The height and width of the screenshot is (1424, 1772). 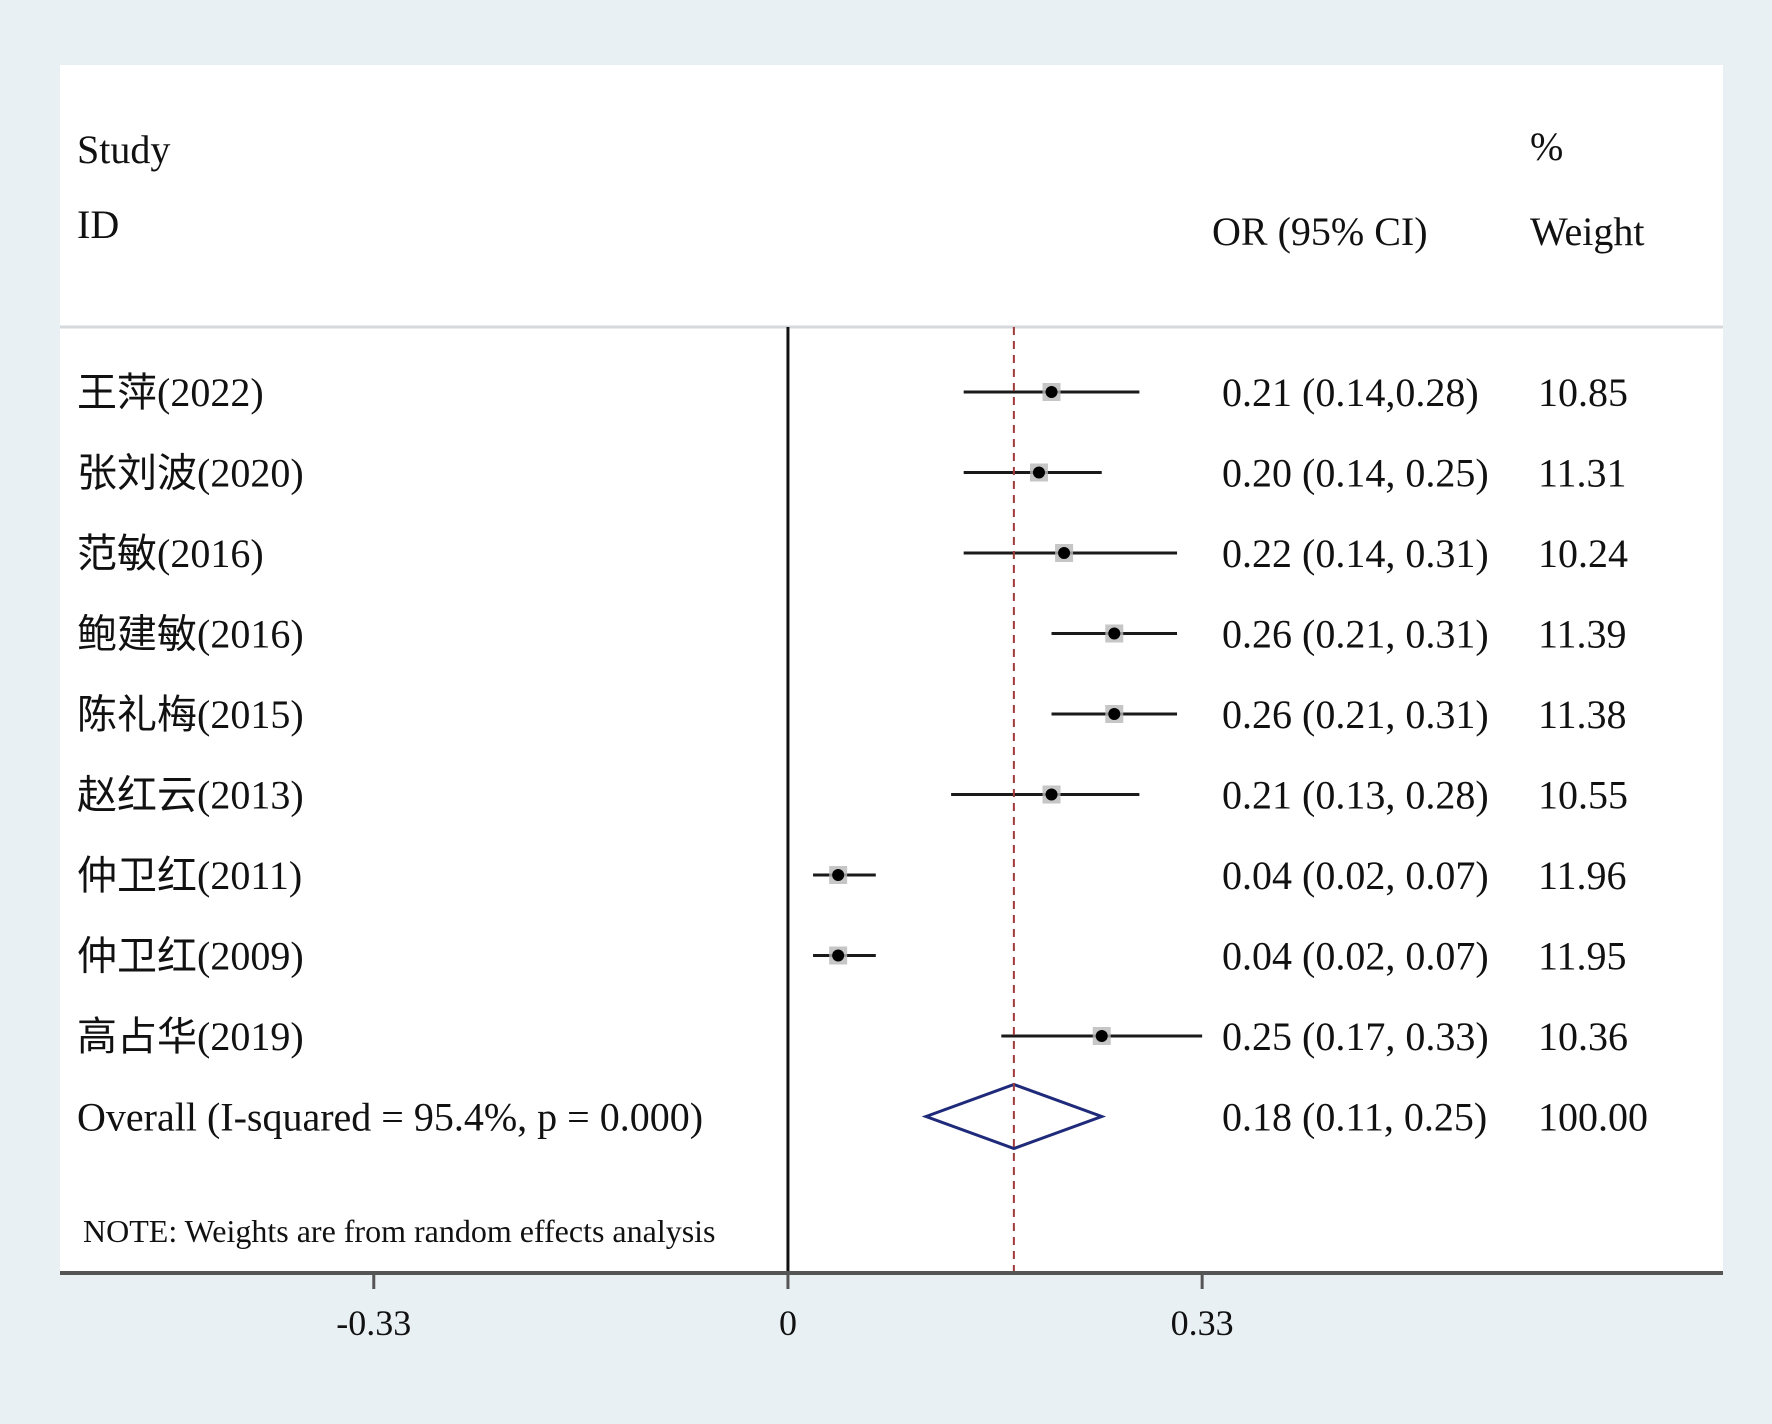 I want to click on study-row: 范敏(2016) 0.22 (0.14, 0.31) 10.24, so click(x=852, y=553).